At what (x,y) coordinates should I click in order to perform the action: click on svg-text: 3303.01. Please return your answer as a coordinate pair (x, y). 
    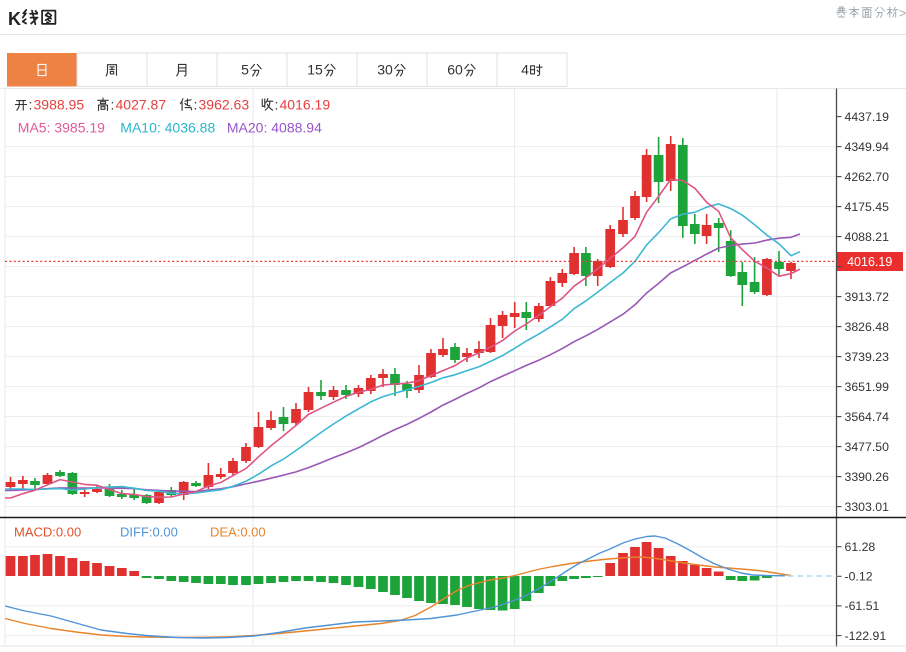
    Looking at the image, I should click on (867, 507).